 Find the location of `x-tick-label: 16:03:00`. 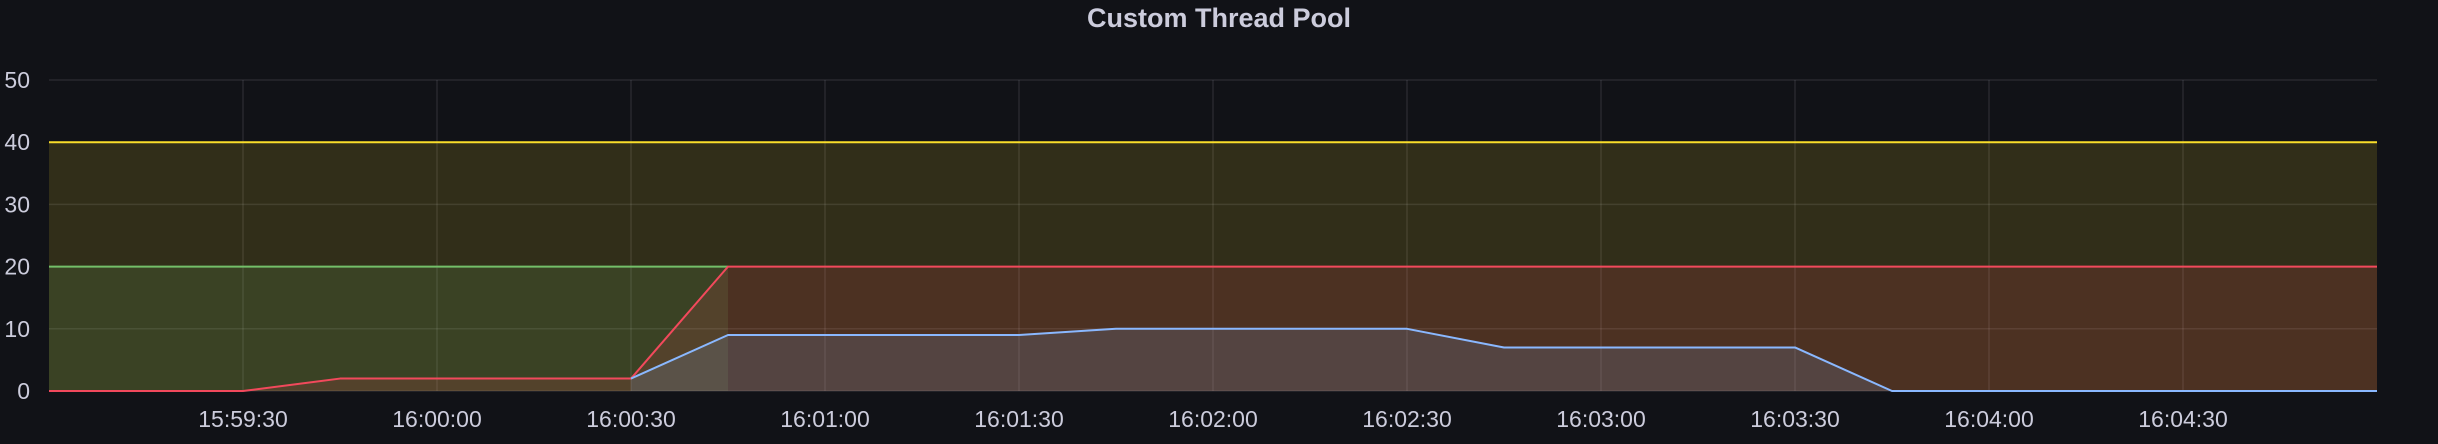

x-tick-label: 16:03:00 is located at coordinates (1601, 419).